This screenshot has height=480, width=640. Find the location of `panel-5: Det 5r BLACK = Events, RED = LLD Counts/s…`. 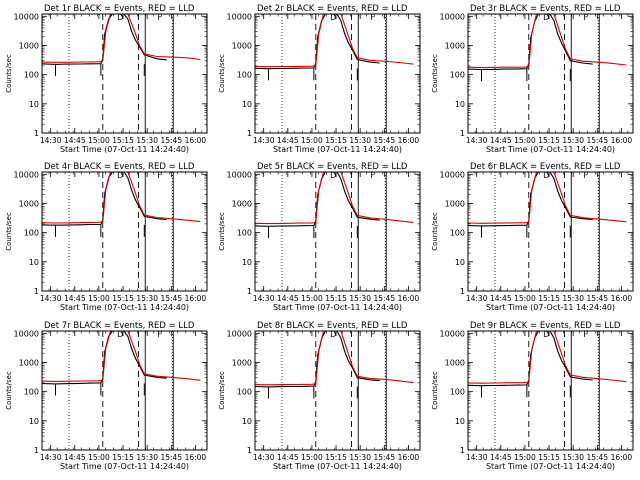

panel-5: Det 5r BLACK = Events, RED = LLD Counts/s… is located at coordinates (319, 237).